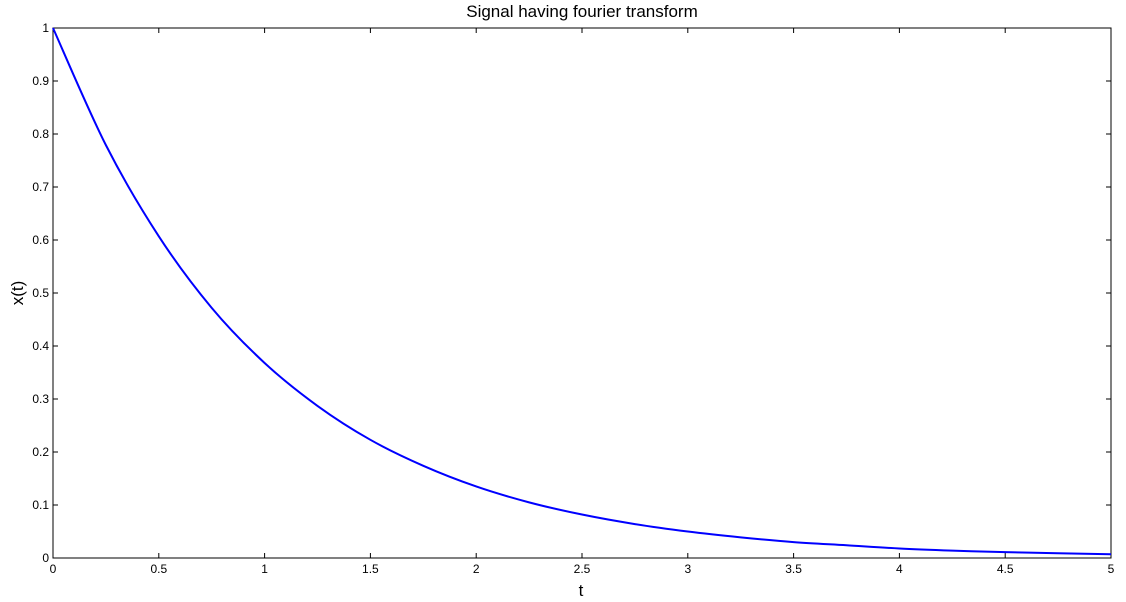 The image size is (1126, 602). Describe the element at coordinates (40, 240) in the screenshot. I see `y-tick-label: 0.6` at that location.